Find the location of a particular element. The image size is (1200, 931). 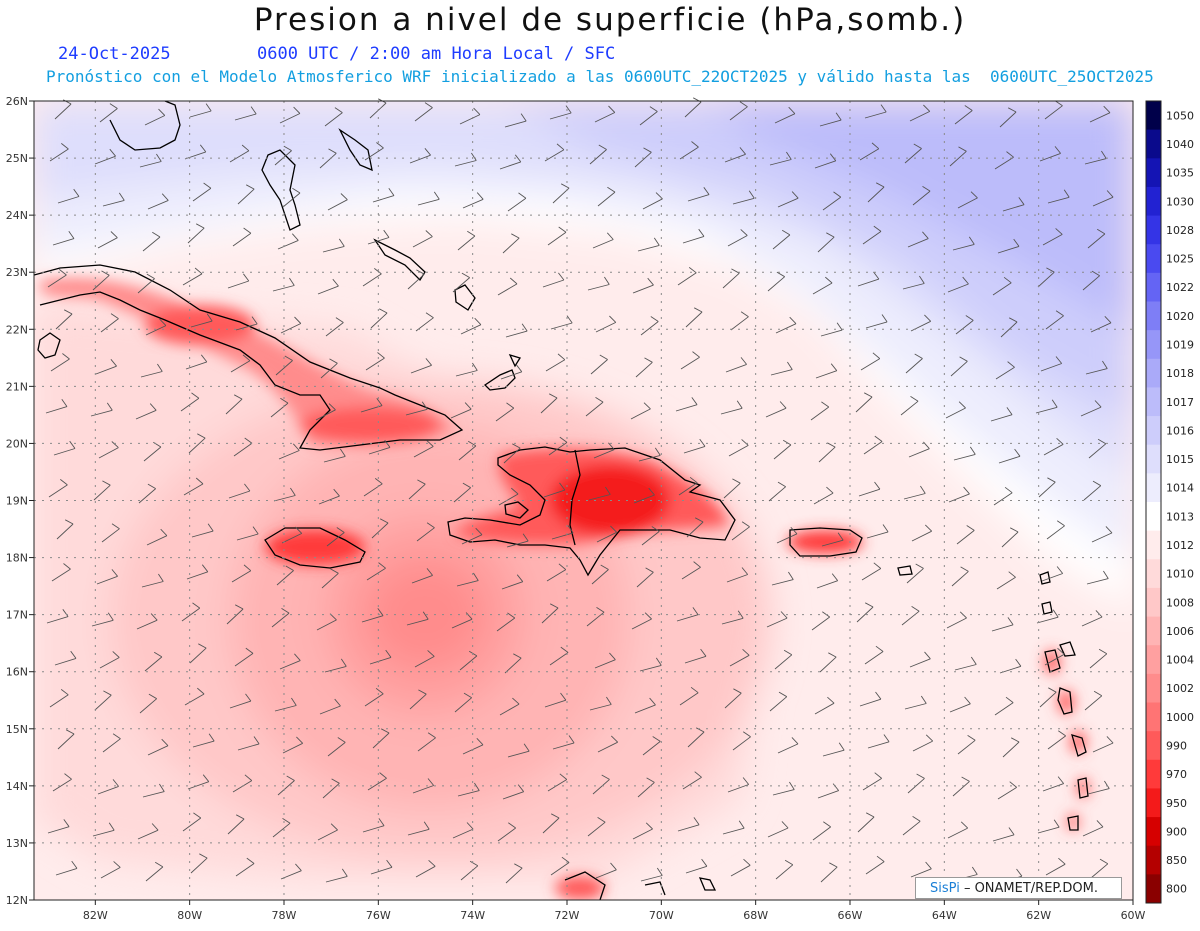

colorbar-label: 1050 is located at coordinates (1180, 115).